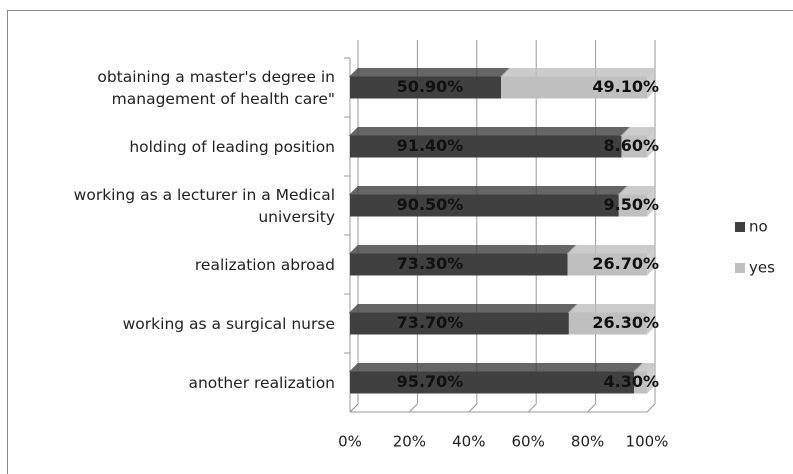  I want to click on x-tick-label: 40%, so click(468, 442).